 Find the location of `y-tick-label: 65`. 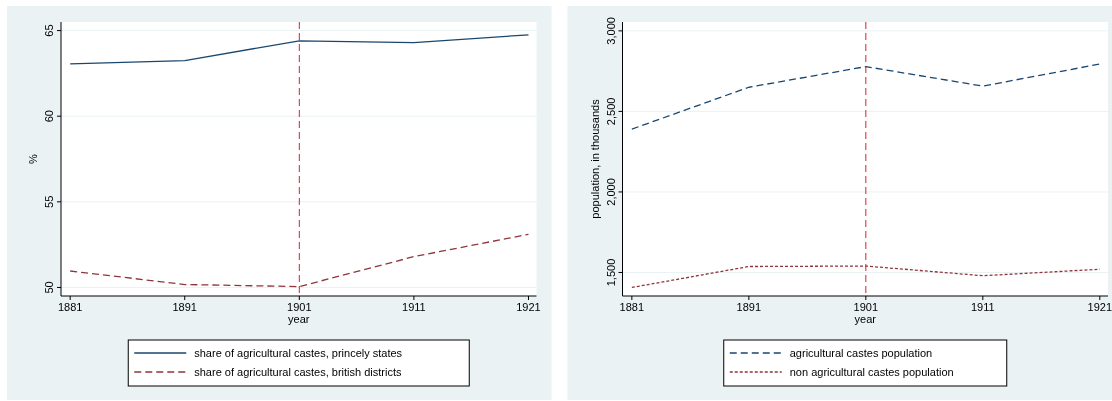

y-tick-label: 65 is located at coordinates (49, 30).